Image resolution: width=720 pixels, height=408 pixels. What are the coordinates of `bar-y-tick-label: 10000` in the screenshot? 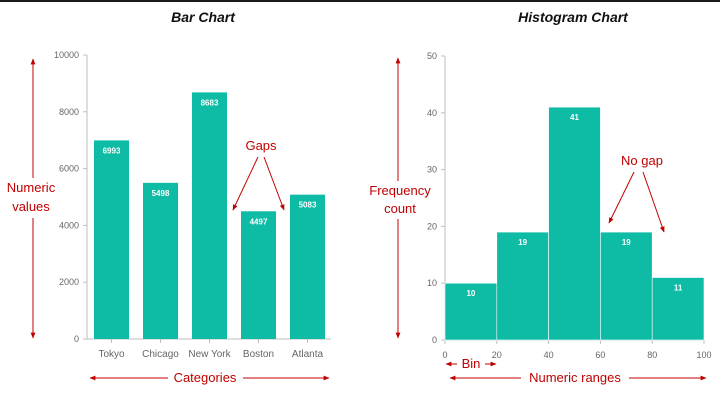 It's located at (66, 55).